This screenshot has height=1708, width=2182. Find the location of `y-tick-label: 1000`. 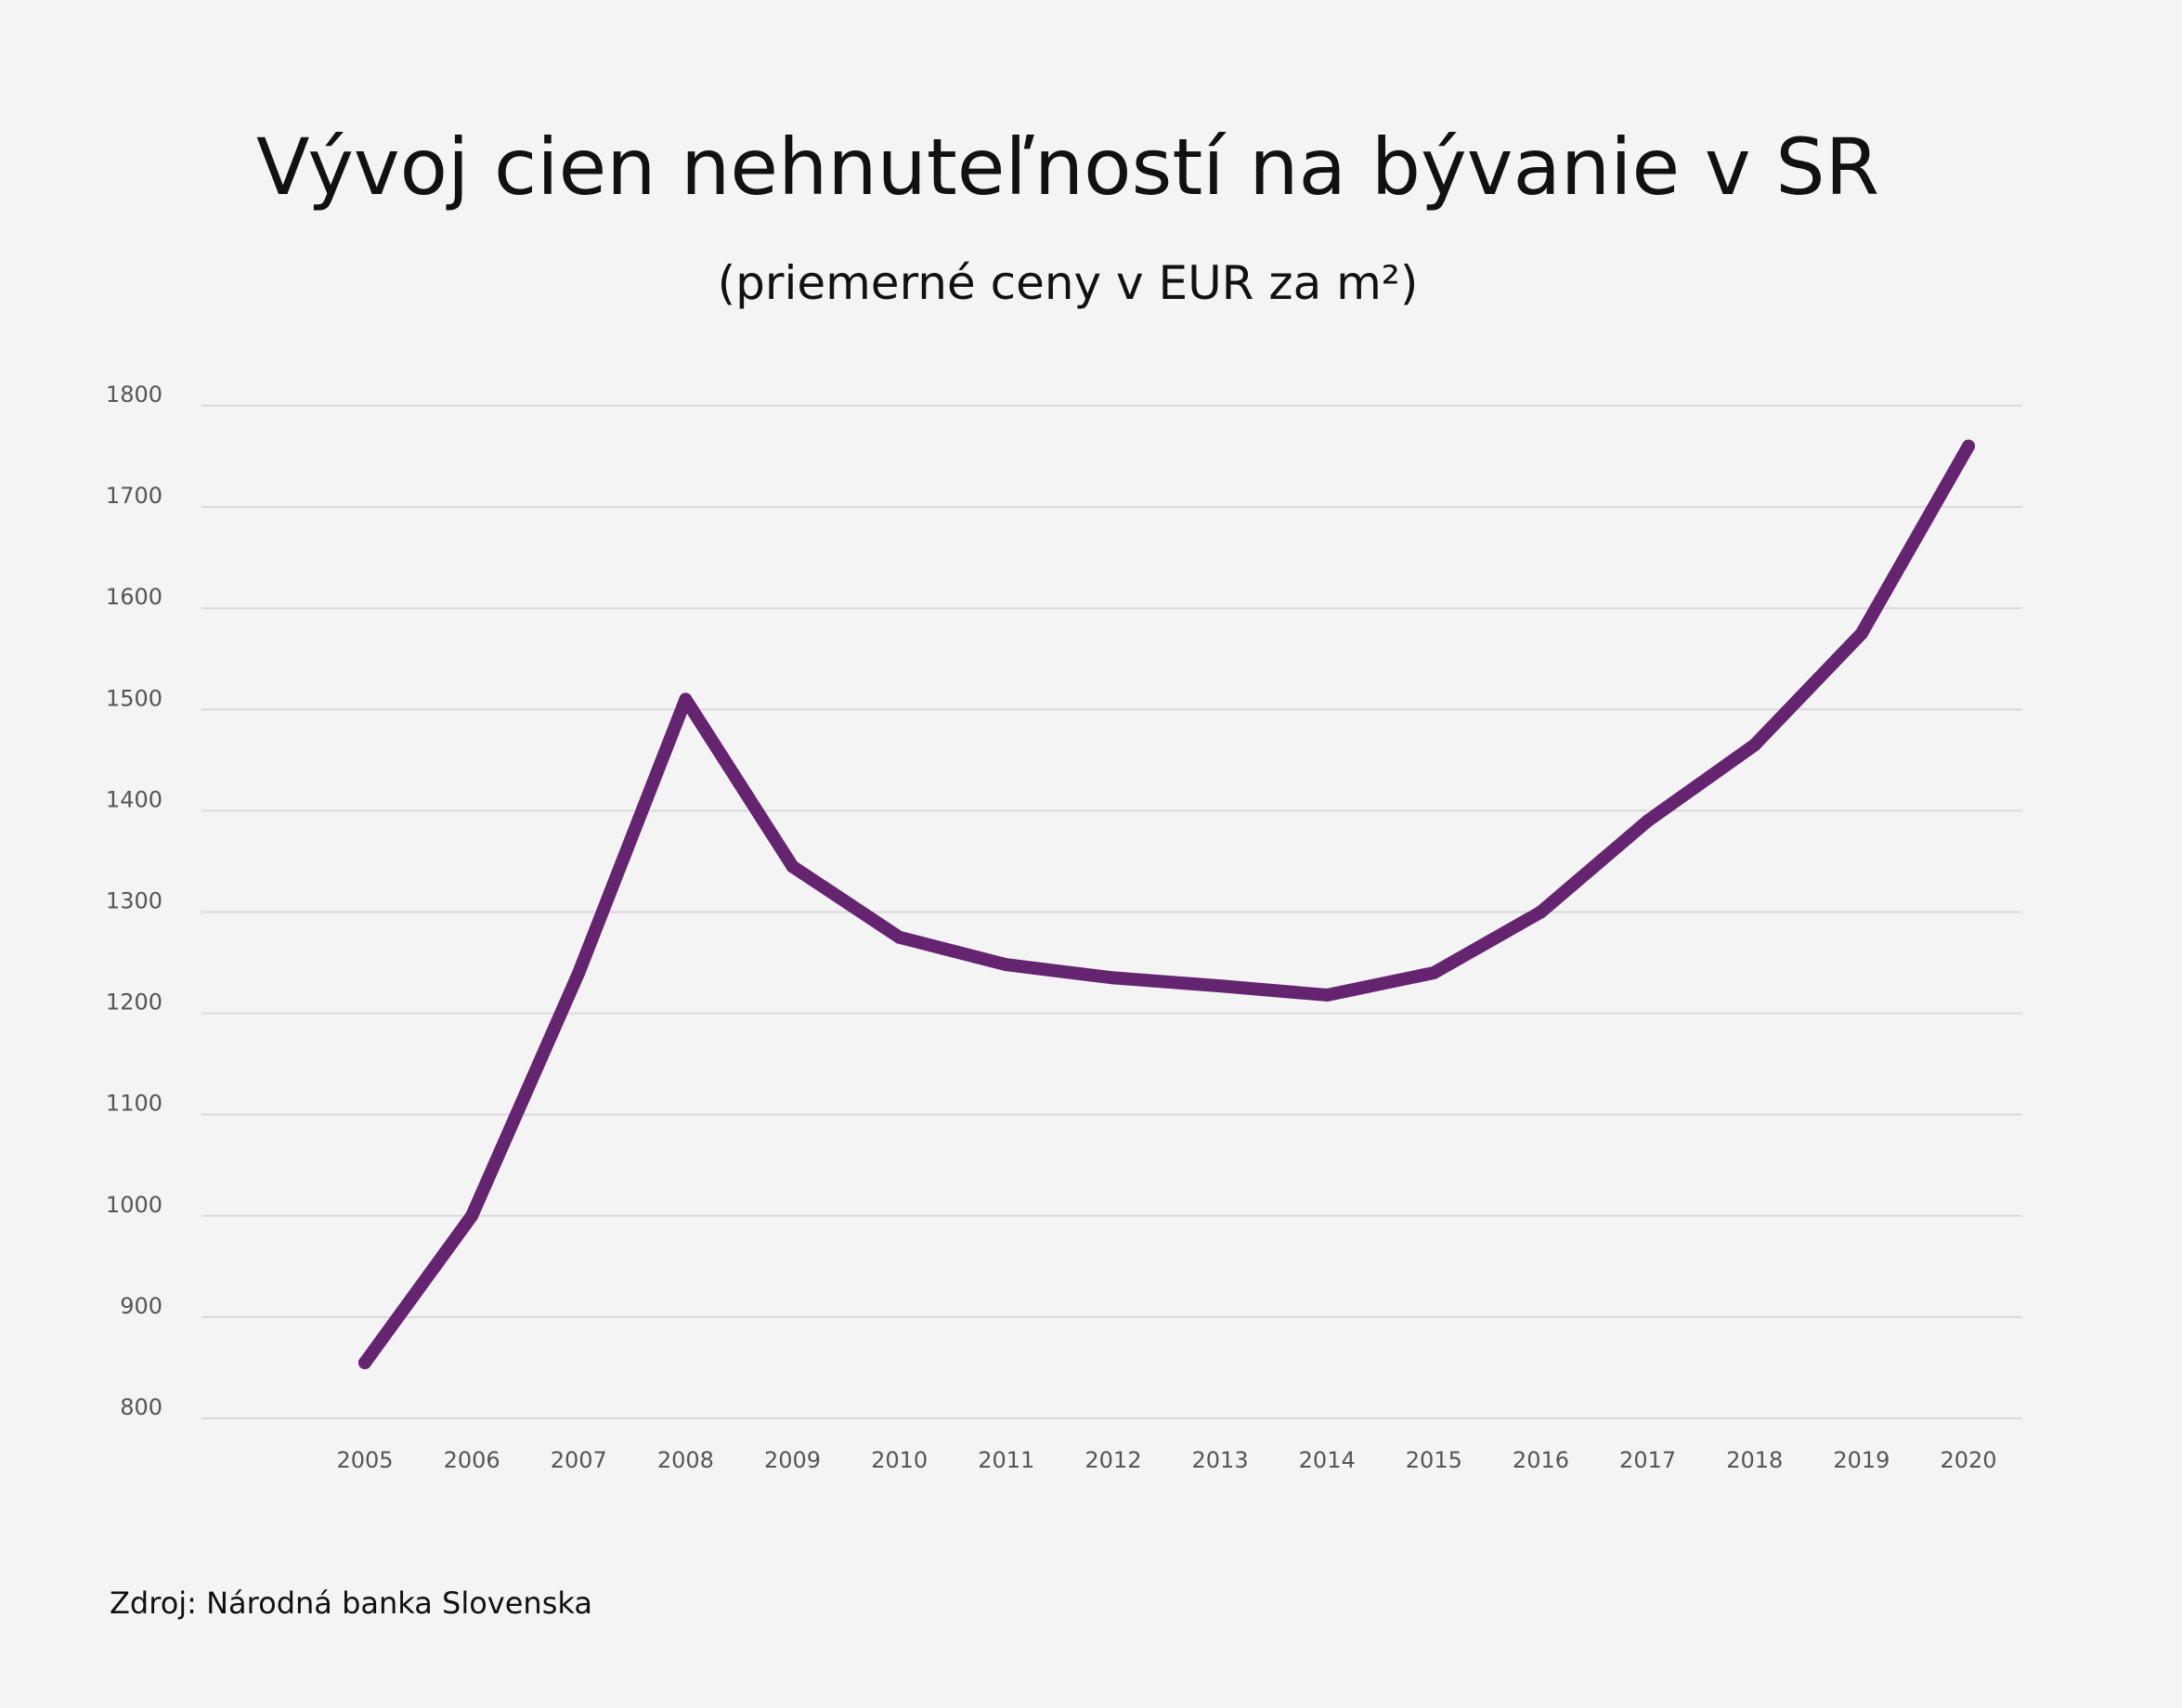

y-tick-label: 1000 is located at coordinates (134, 1205).